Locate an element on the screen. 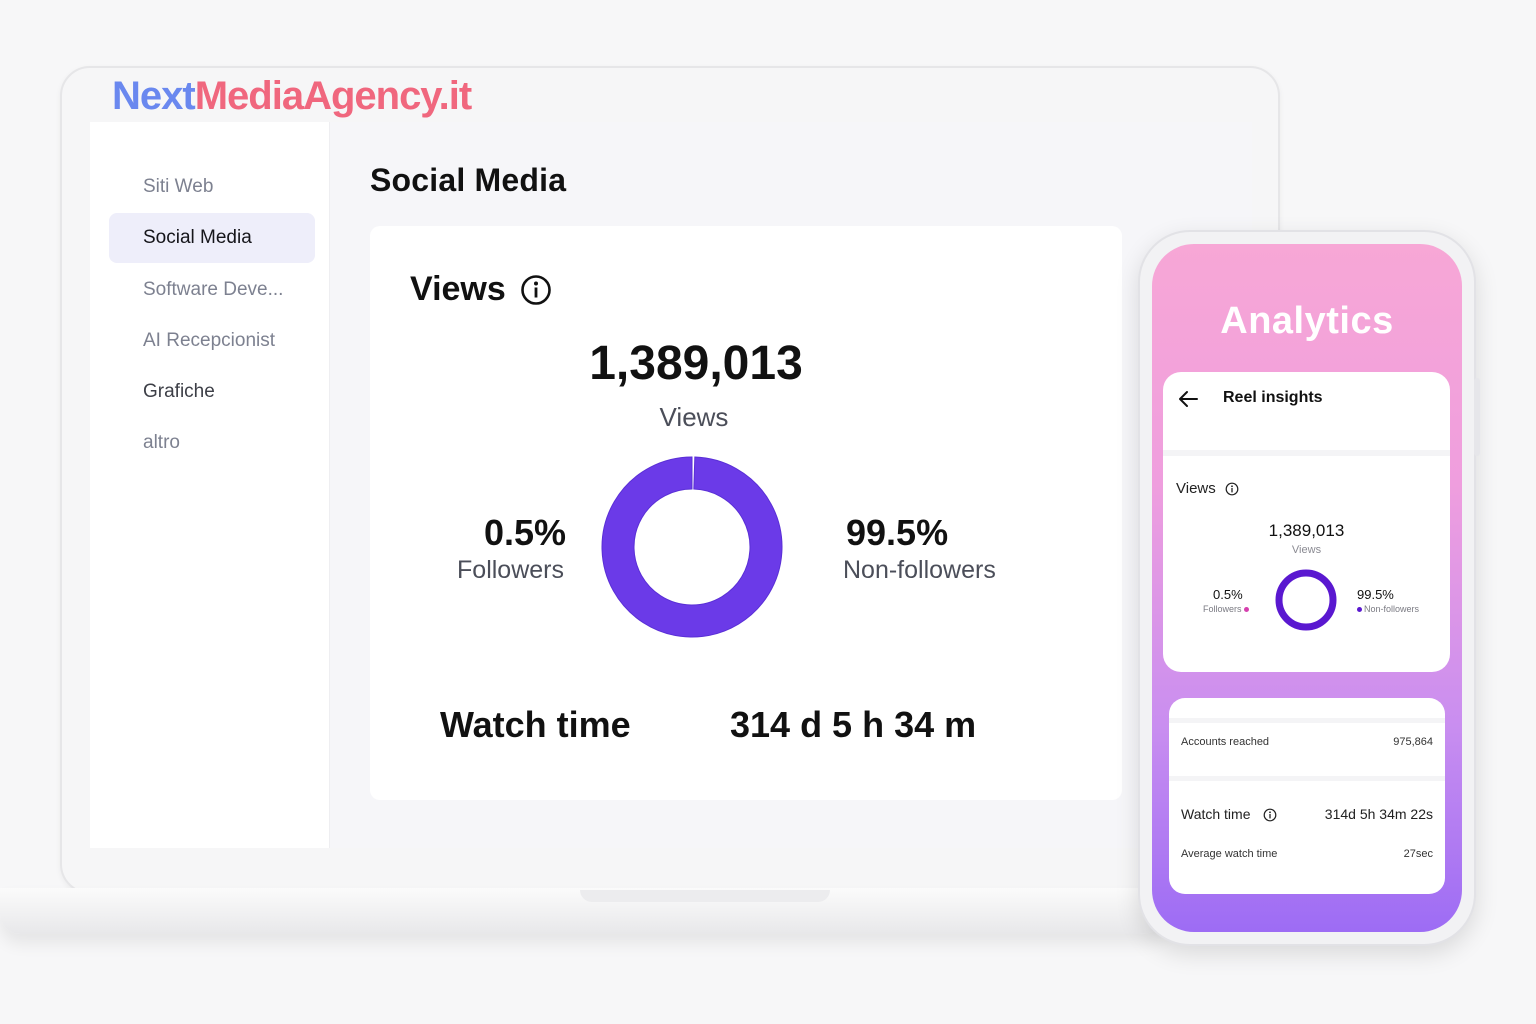 Image resolution: width=1536 pixels, height=1024 pixels. phone-followers-label: Followers is located at coordinates (1222, 609).